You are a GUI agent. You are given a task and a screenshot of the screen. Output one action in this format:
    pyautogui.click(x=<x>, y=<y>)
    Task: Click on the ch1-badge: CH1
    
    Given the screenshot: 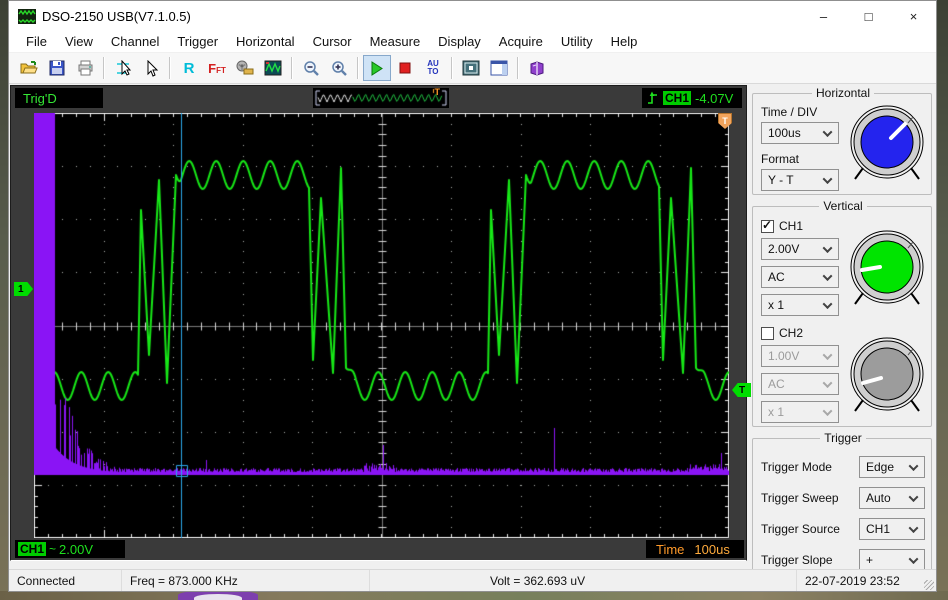 What is the action you would take?
    pyautogui.click(x=32, y=549)
    